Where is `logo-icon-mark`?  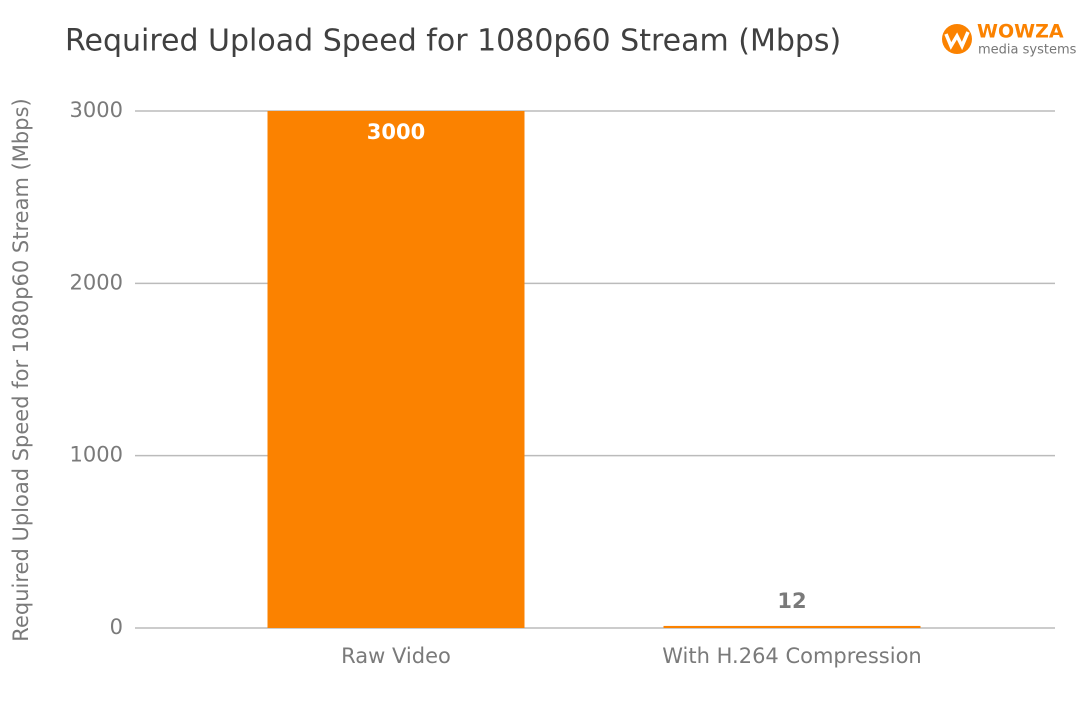 logo-icon-mark is located at coordinates (957, 41).